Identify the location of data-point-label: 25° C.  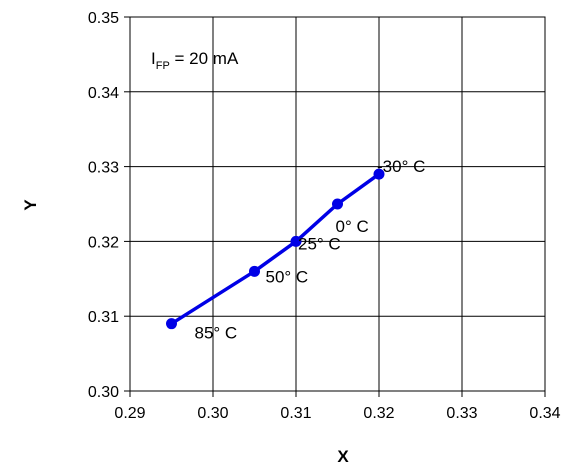
(319, 243).